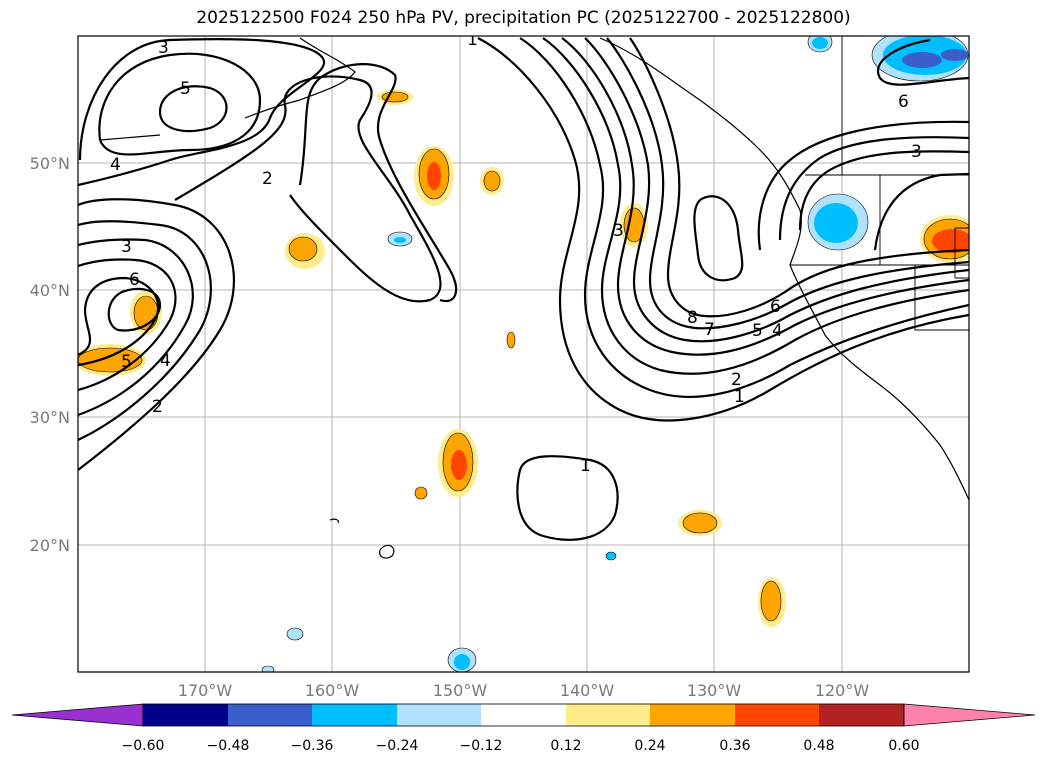  I want to click on lat-label-40n: 40°N, so click(50, 290).